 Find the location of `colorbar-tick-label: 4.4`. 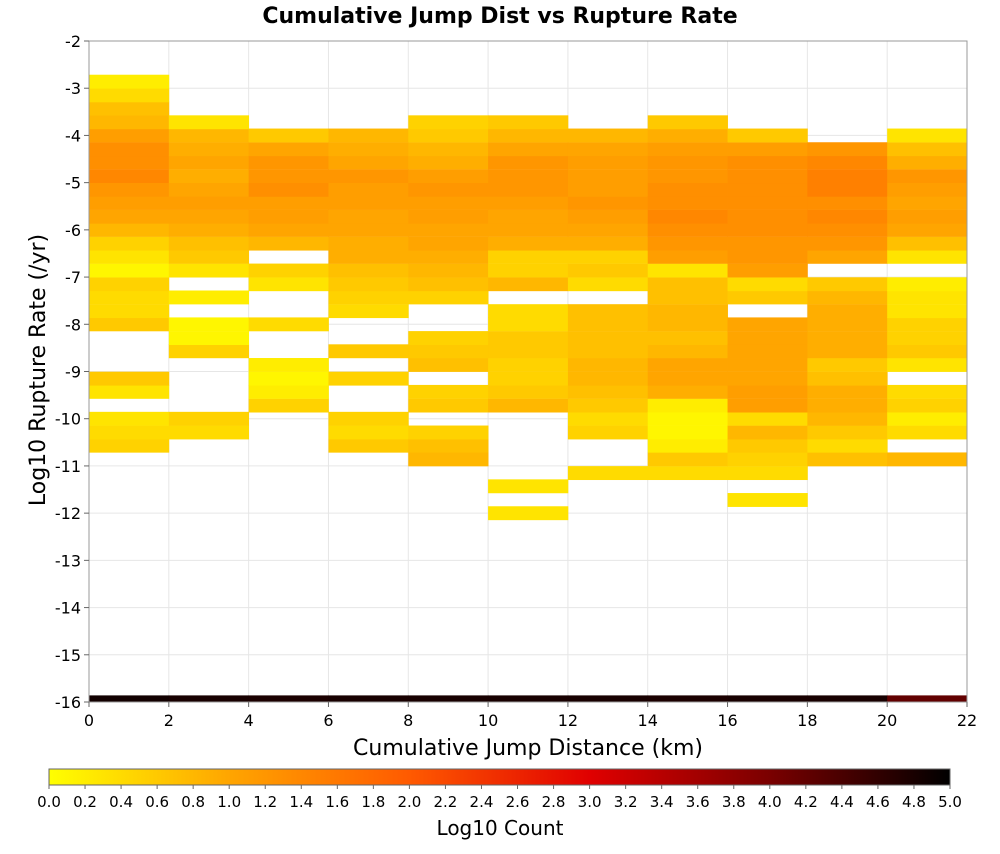

colorbar-tick-label: 4.4 is located at coordinates (842, 802).